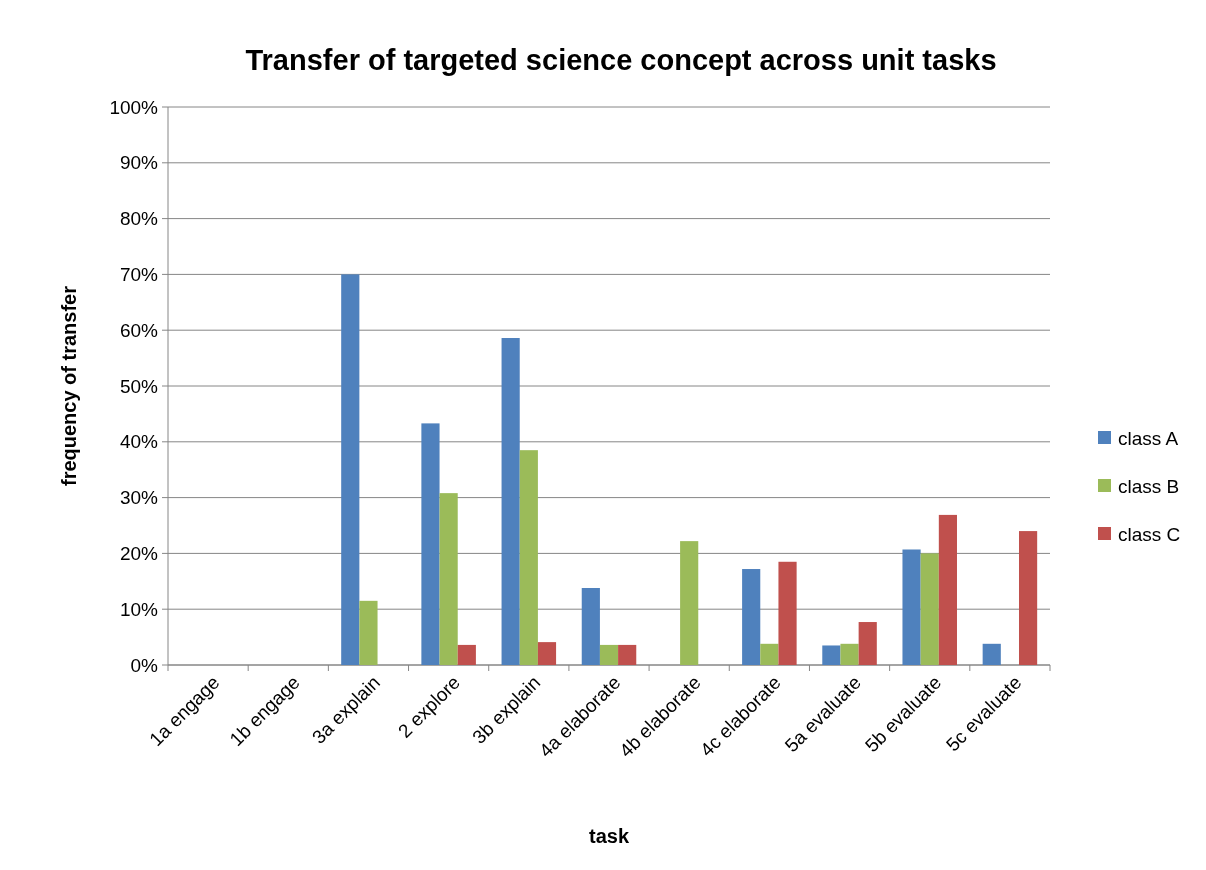 This screenshot has height=870, width=1206. I want to click on y-tick-label: 100%, so click(134, 107).